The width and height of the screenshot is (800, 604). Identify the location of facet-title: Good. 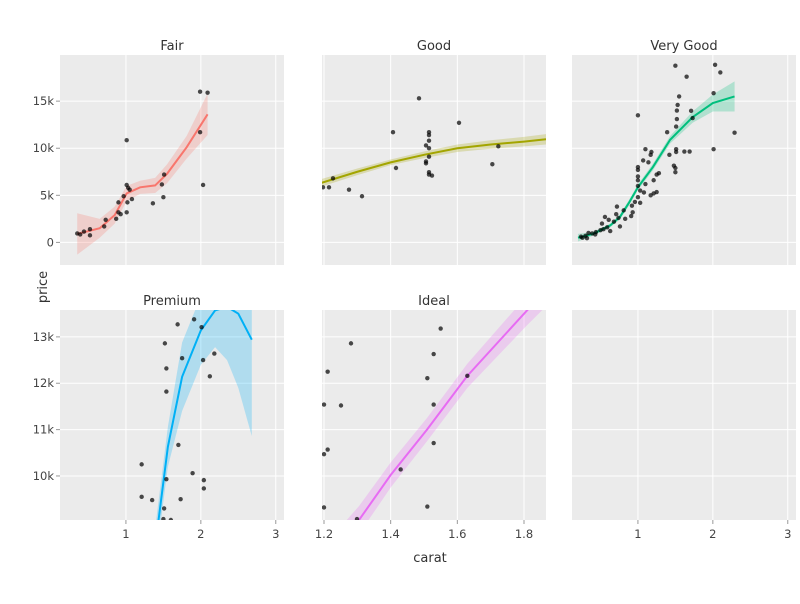
(434, 46).